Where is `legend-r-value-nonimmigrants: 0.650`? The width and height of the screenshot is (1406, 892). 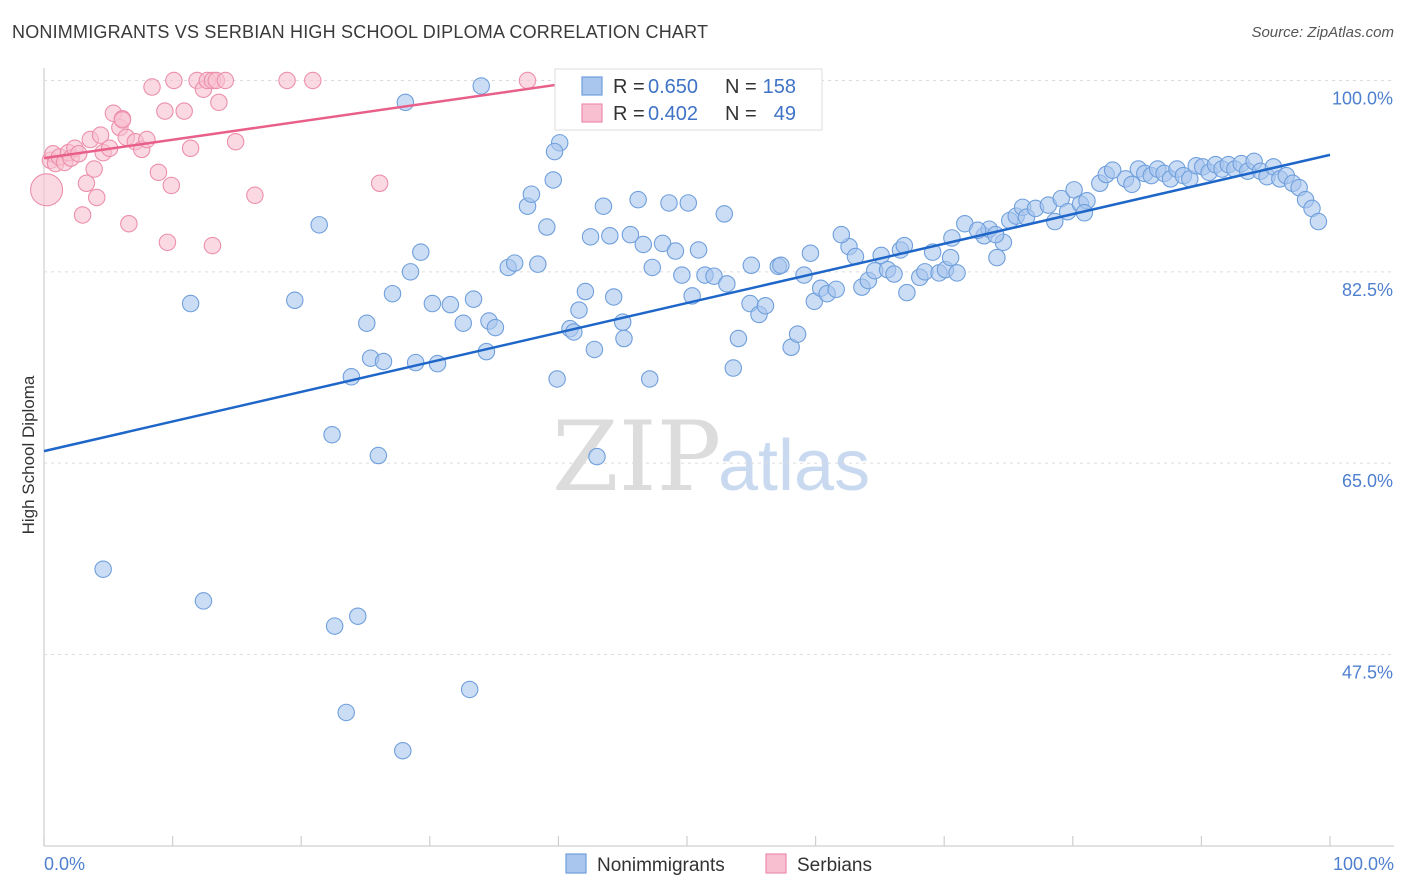 legend-r-value-nonimmigrants: 0.650 is located at coordinates (673, 87).